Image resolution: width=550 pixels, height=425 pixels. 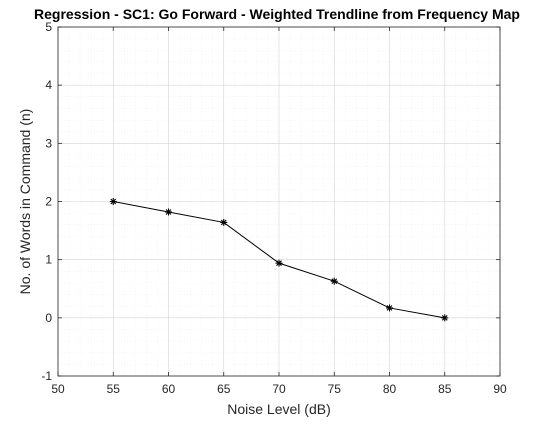 What do you see at coordinates (335, 389) in the screenshot?
I see `x-tick-label: 75` at bounding box center [335, 389].